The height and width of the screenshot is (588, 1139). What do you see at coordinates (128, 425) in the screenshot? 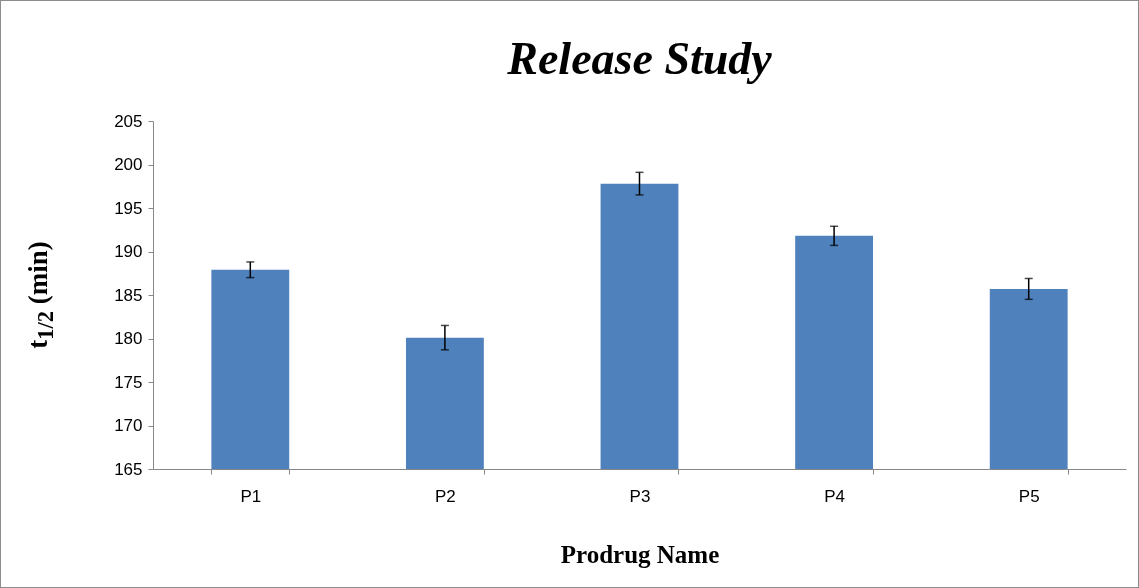
I see `y-tick-label: 170` at bounding box center [128, 425].